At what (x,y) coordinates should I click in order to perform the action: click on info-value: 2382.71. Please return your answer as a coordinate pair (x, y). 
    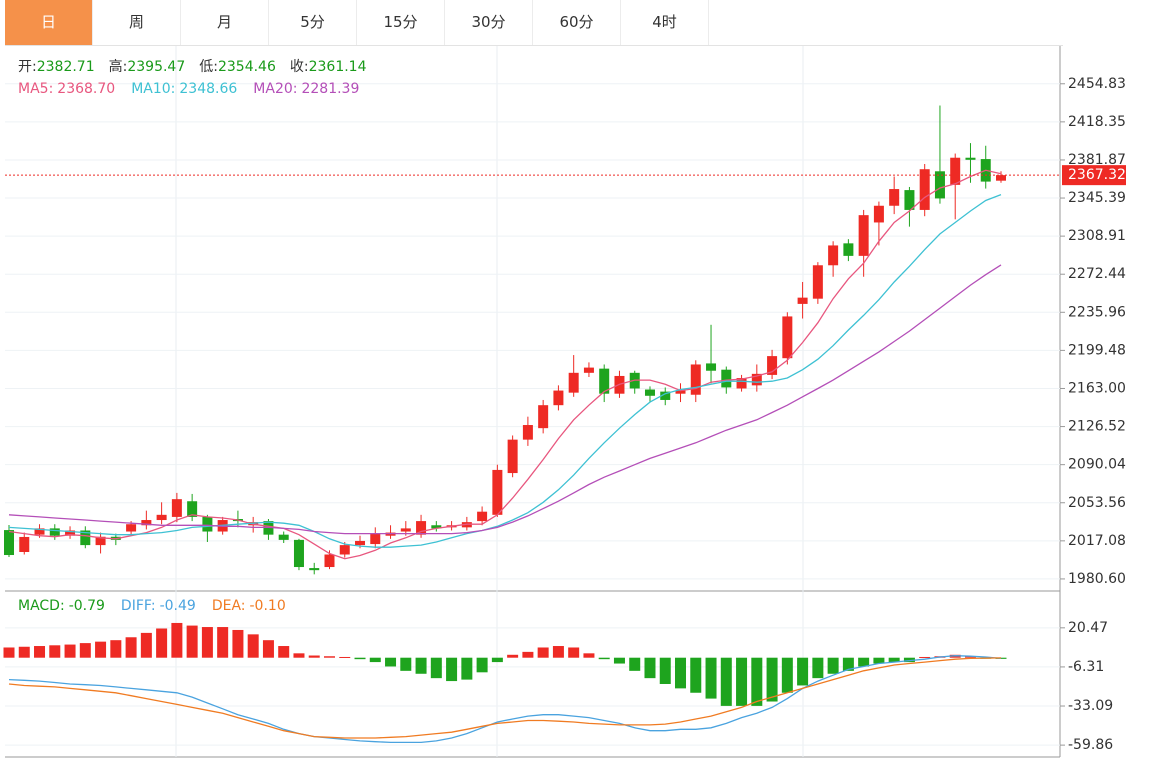
    Looking at the image, I should click on (66, 67).